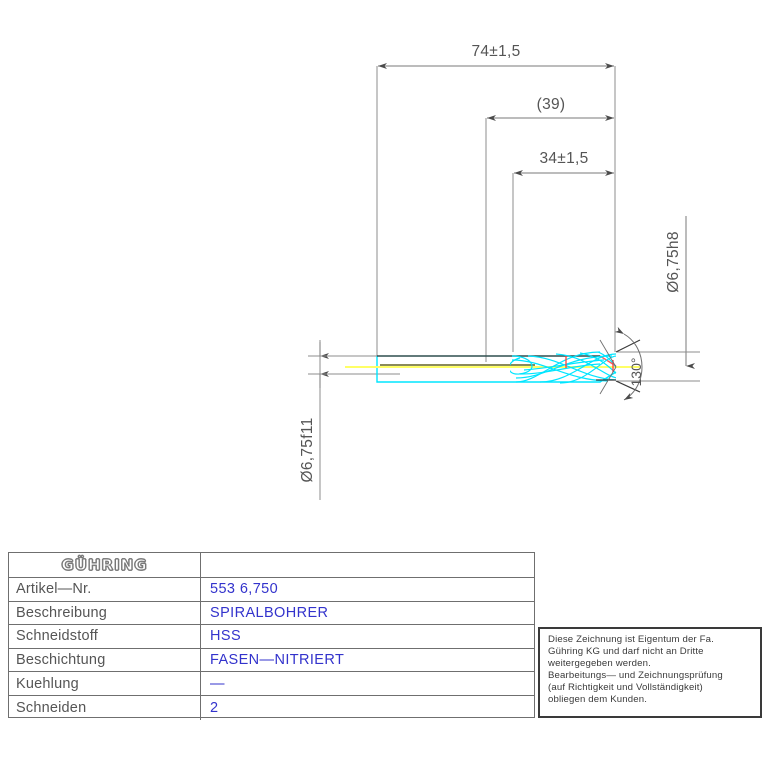 This screenshot has width=767, height=767. I want to click on row-value-schneiden: 2, so click(214, 707).